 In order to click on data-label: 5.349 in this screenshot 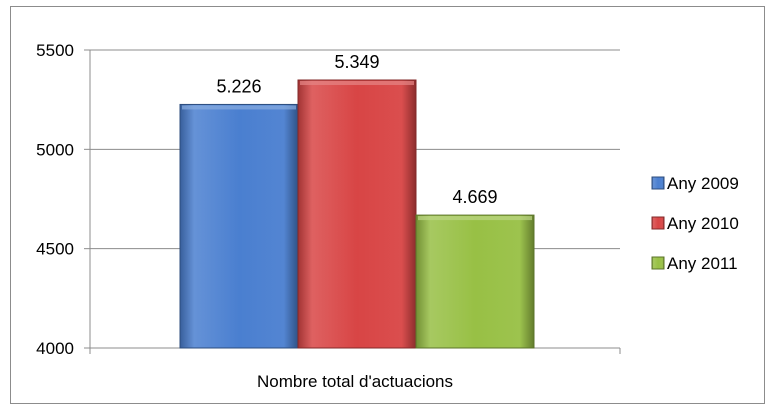, I will do `click(356, 62)`.